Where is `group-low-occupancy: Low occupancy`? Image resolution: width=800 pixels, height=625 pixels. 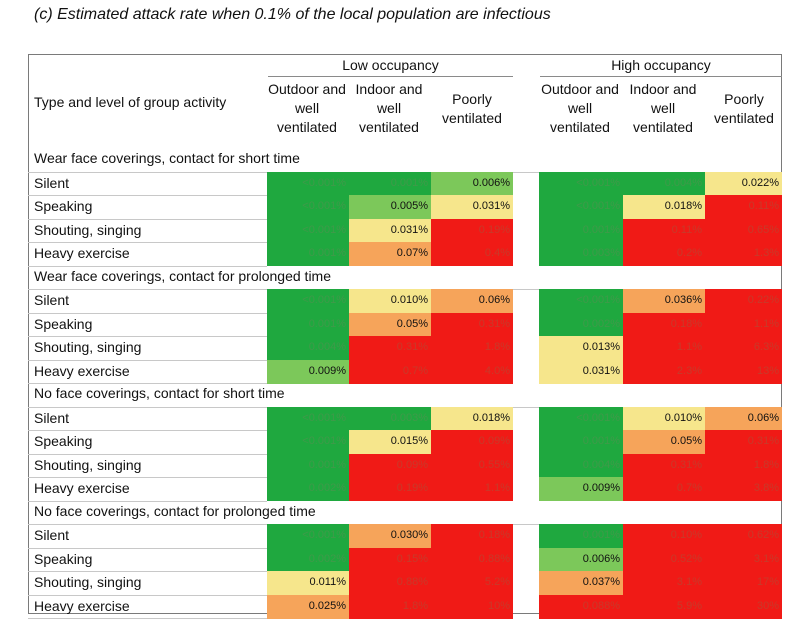 group-low-occupancy: Low occupancy is located at coordinates (390, 65).